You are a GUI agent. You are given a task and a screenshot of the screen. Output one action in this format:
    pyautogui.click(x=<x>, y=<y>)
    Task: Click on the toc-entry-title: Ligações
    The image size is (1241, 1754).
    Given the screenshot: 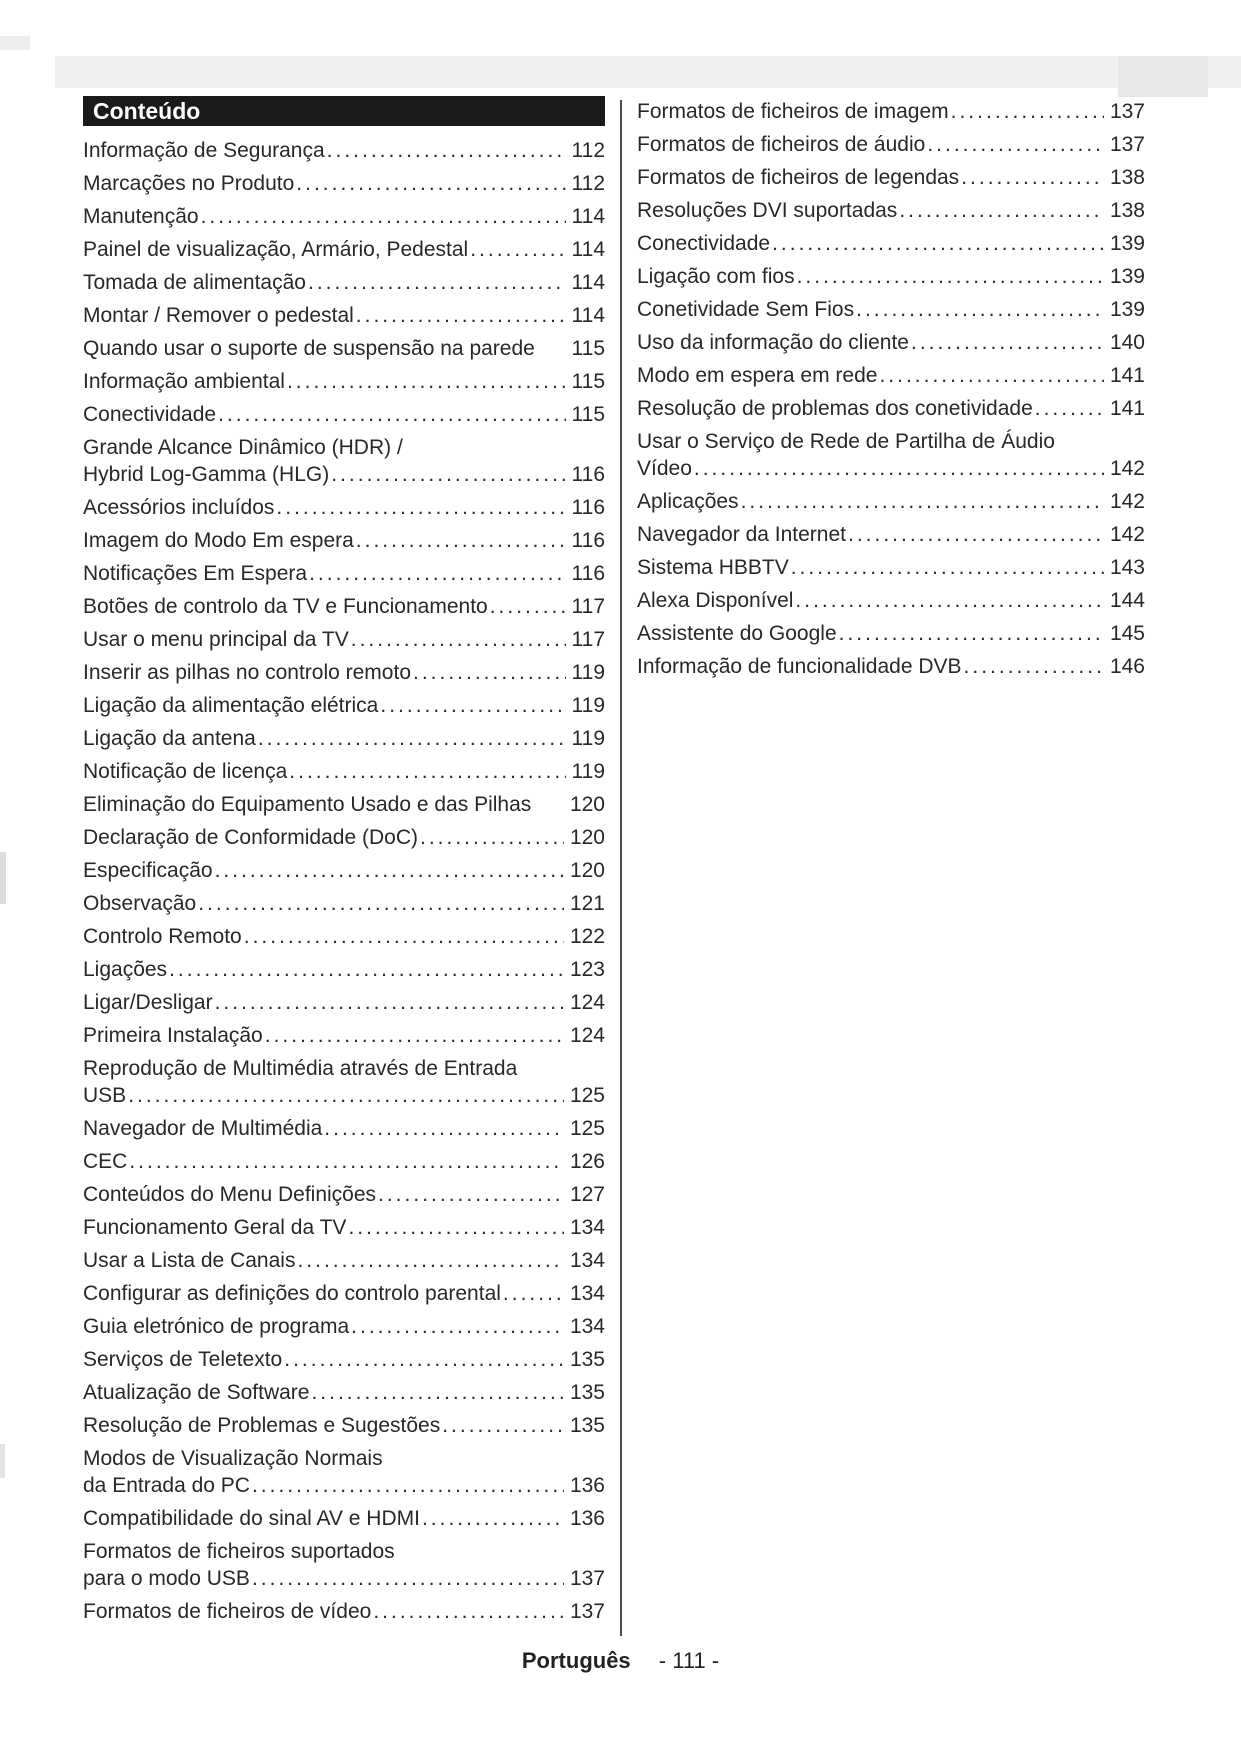 What is the action you would take?
    pyautogui.click(x=125, y=969)
    